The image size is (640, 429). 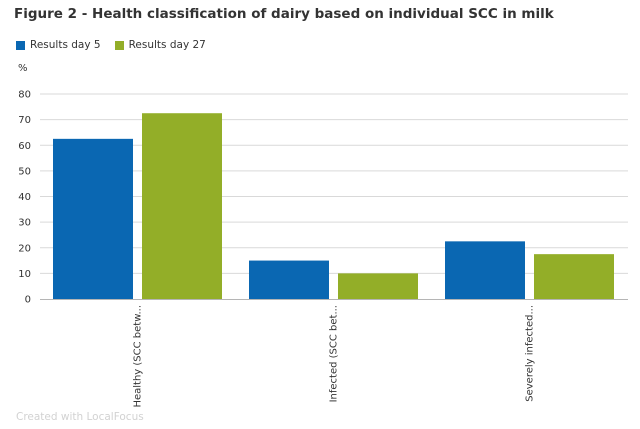 What do you see at coordinates (20, 45) in the screenshot?
I see `legend-swatch-day5` at bounding box center [20, 45].